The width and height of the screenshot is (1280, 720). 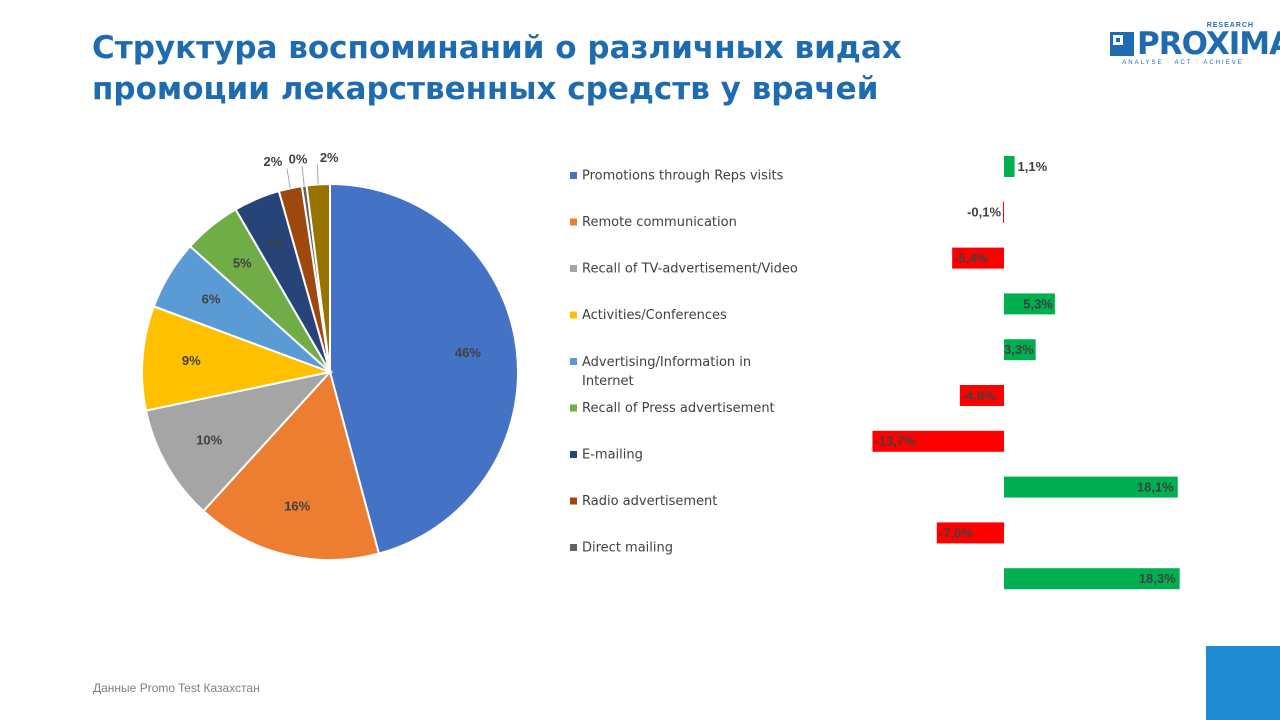 I want to click on source-note: Данные Promo Test Казахстан, so click(x=176, y=688).